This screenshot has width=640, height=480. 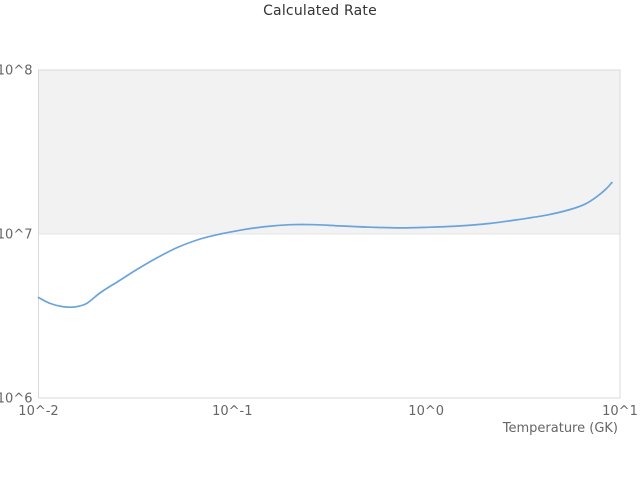 What do you see at coordinates (38, 411) in the screenshot?
I see `x-tick-label: 10^-2` at bounding box center [38, 411].